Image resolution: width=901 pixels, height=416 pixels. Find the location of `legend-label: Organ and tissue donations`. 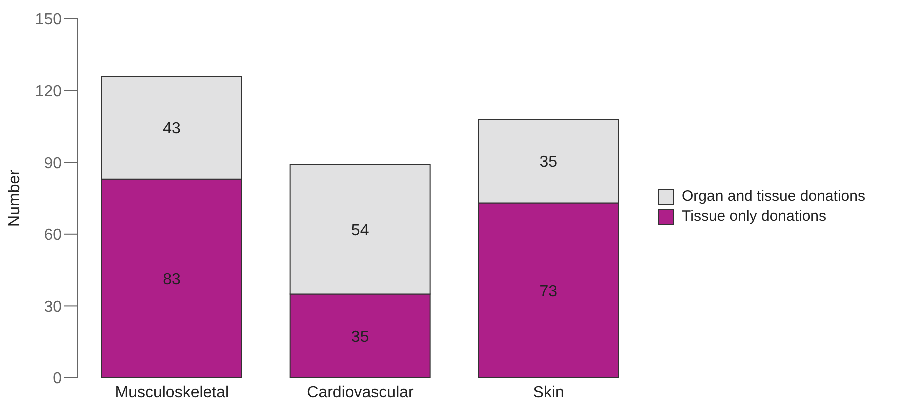

legend-label: Organ and tissue donations is located at coordinates (774, 196).